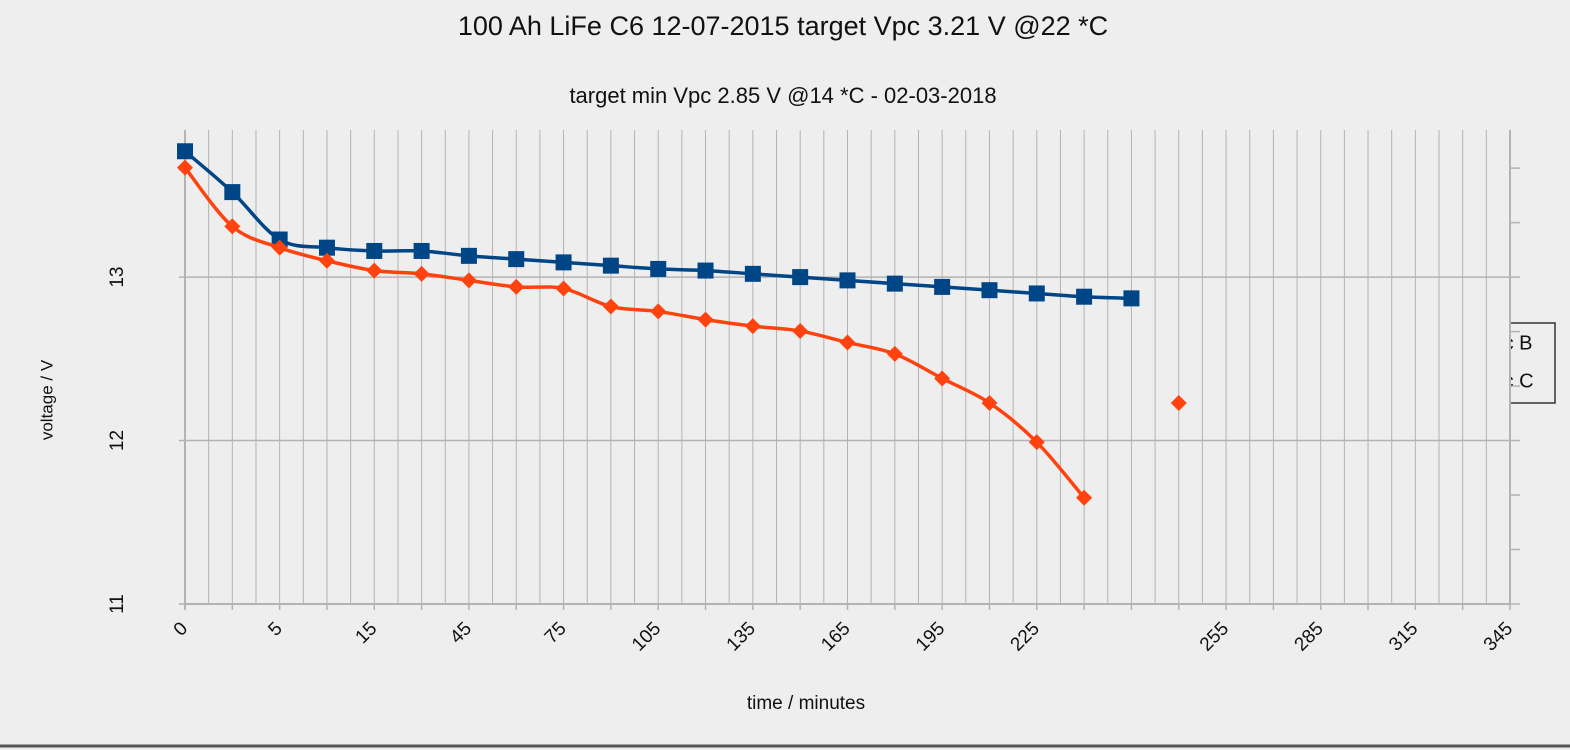  Describe the element at coordinates (117, 604) in the screenshot. I see `y-tick-label: 11` at that location.